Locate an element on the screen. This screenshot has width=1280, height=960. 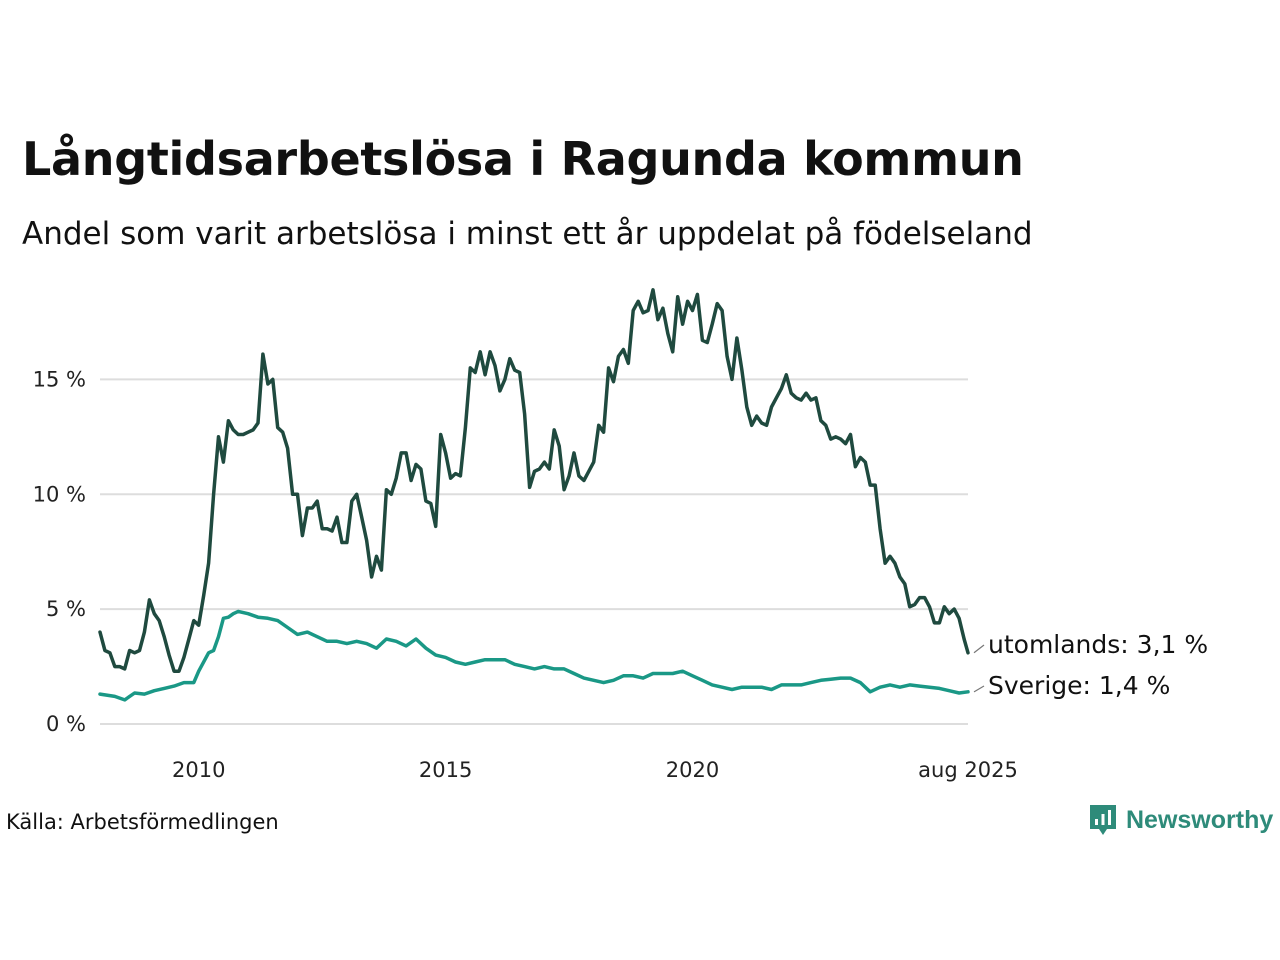
x-tick-label: aug 2025 is located at coordinates (968, 770).